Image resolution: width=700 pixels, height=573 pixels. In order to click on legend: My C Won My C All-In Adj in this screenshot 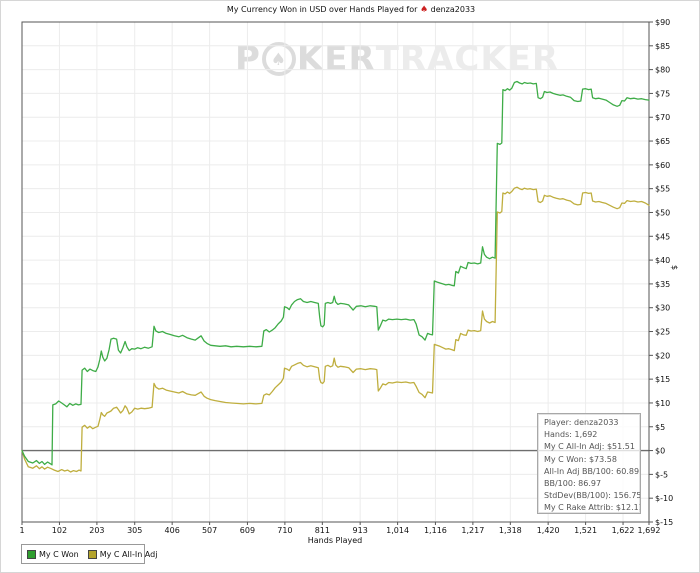, I will do `click(89, 554)`.